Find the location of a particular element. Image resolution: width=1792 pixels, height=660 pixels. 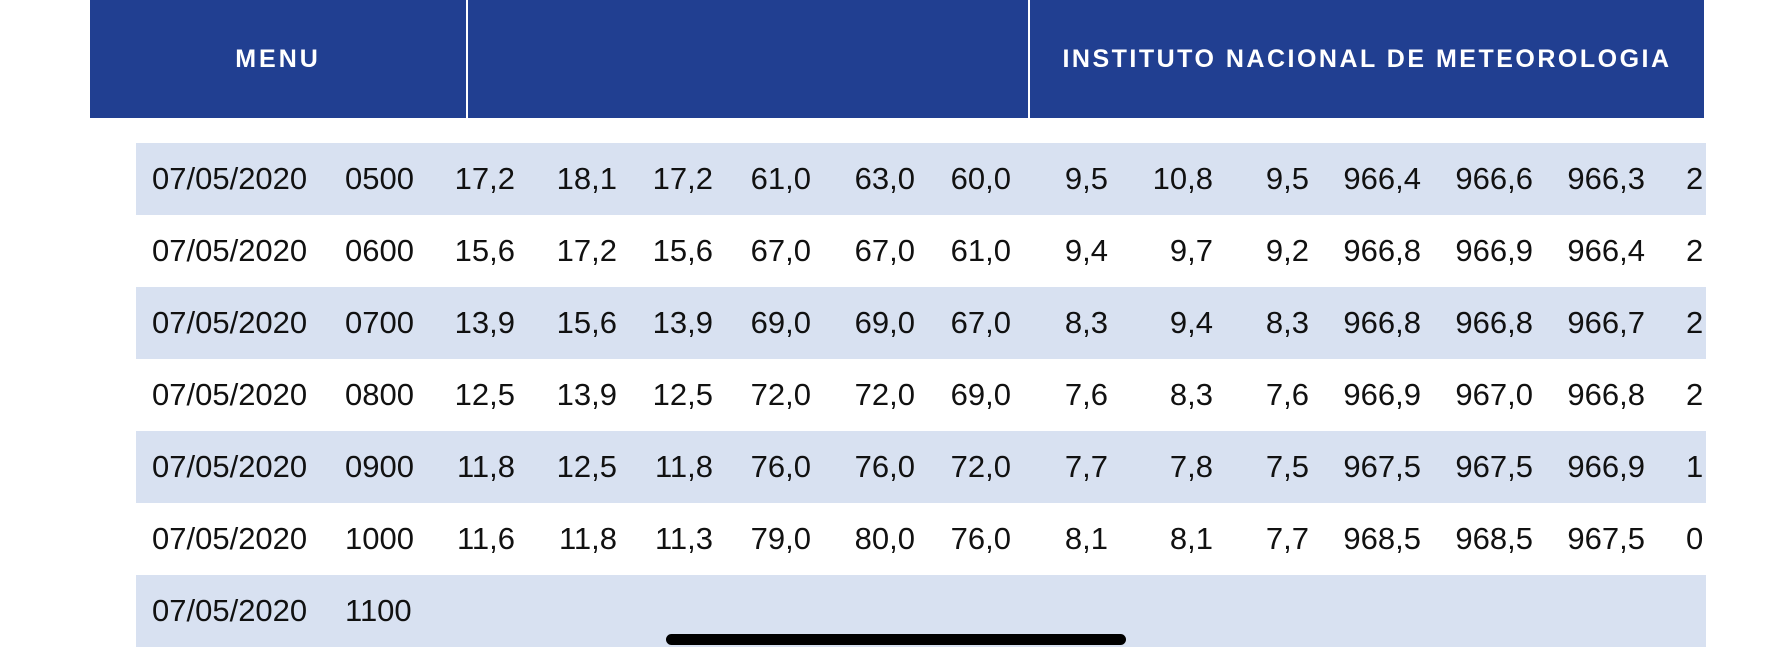

table-cell: 7,5 is located at coordinates (1287, 466).